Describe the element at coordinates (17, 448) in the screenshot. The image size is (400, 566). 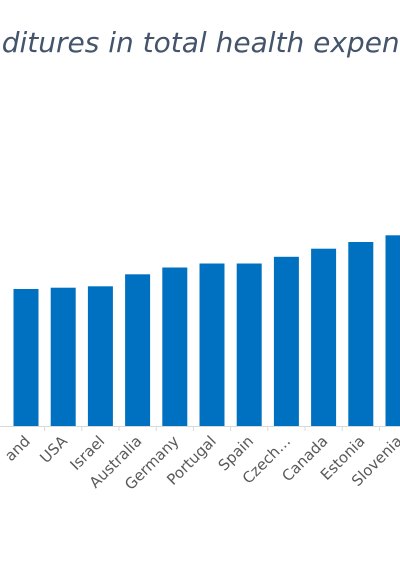
I see `category-label: and` at that location.